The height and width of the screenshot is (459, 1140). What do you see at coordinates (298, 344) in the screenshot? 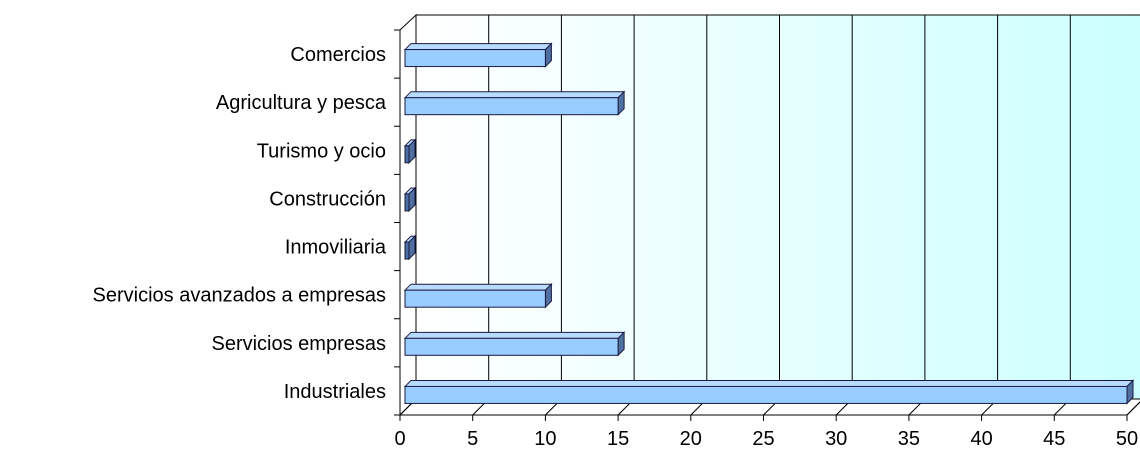
I see `category-label: Servicios empresas` at bounding box center [298, 344].